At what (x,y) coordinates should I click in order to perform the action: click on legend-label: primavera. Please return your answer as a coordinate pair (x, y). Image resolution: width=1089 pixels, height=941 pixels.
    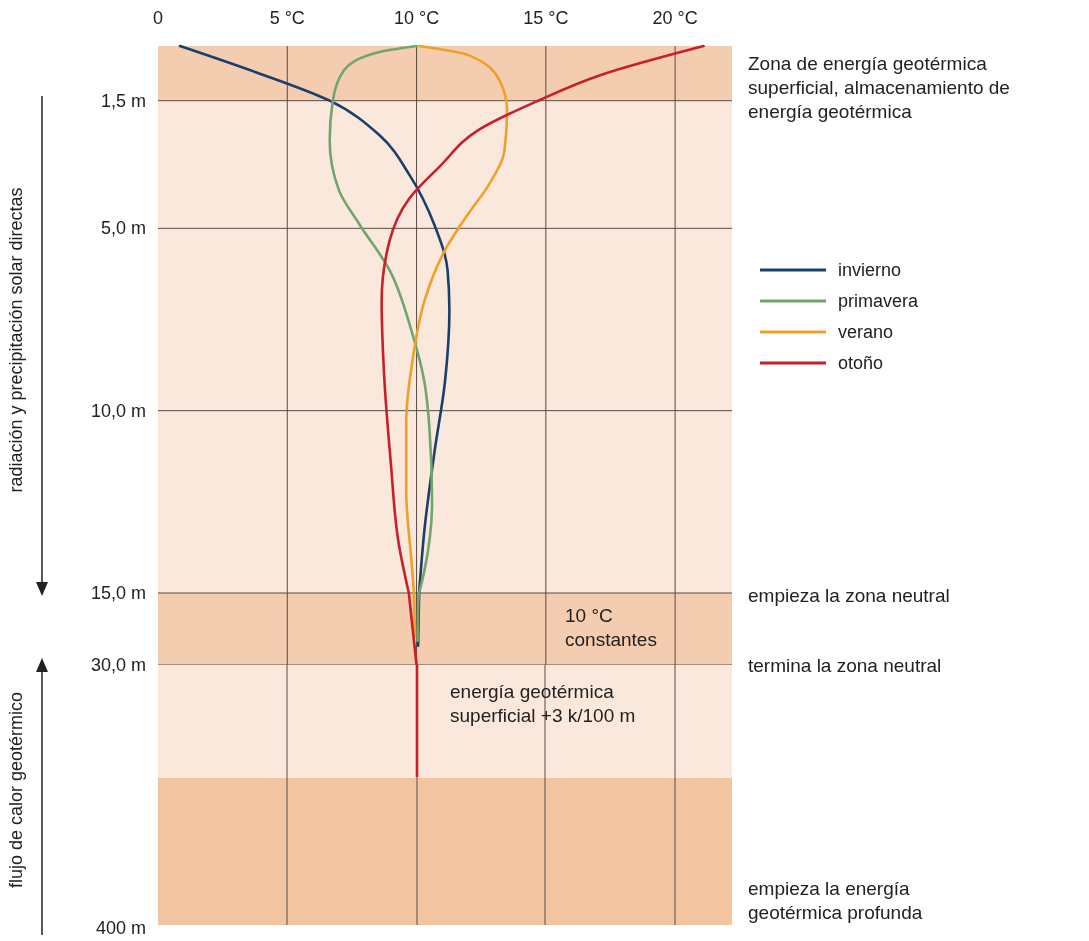
    Looking at the image, I should click on (879, 301).